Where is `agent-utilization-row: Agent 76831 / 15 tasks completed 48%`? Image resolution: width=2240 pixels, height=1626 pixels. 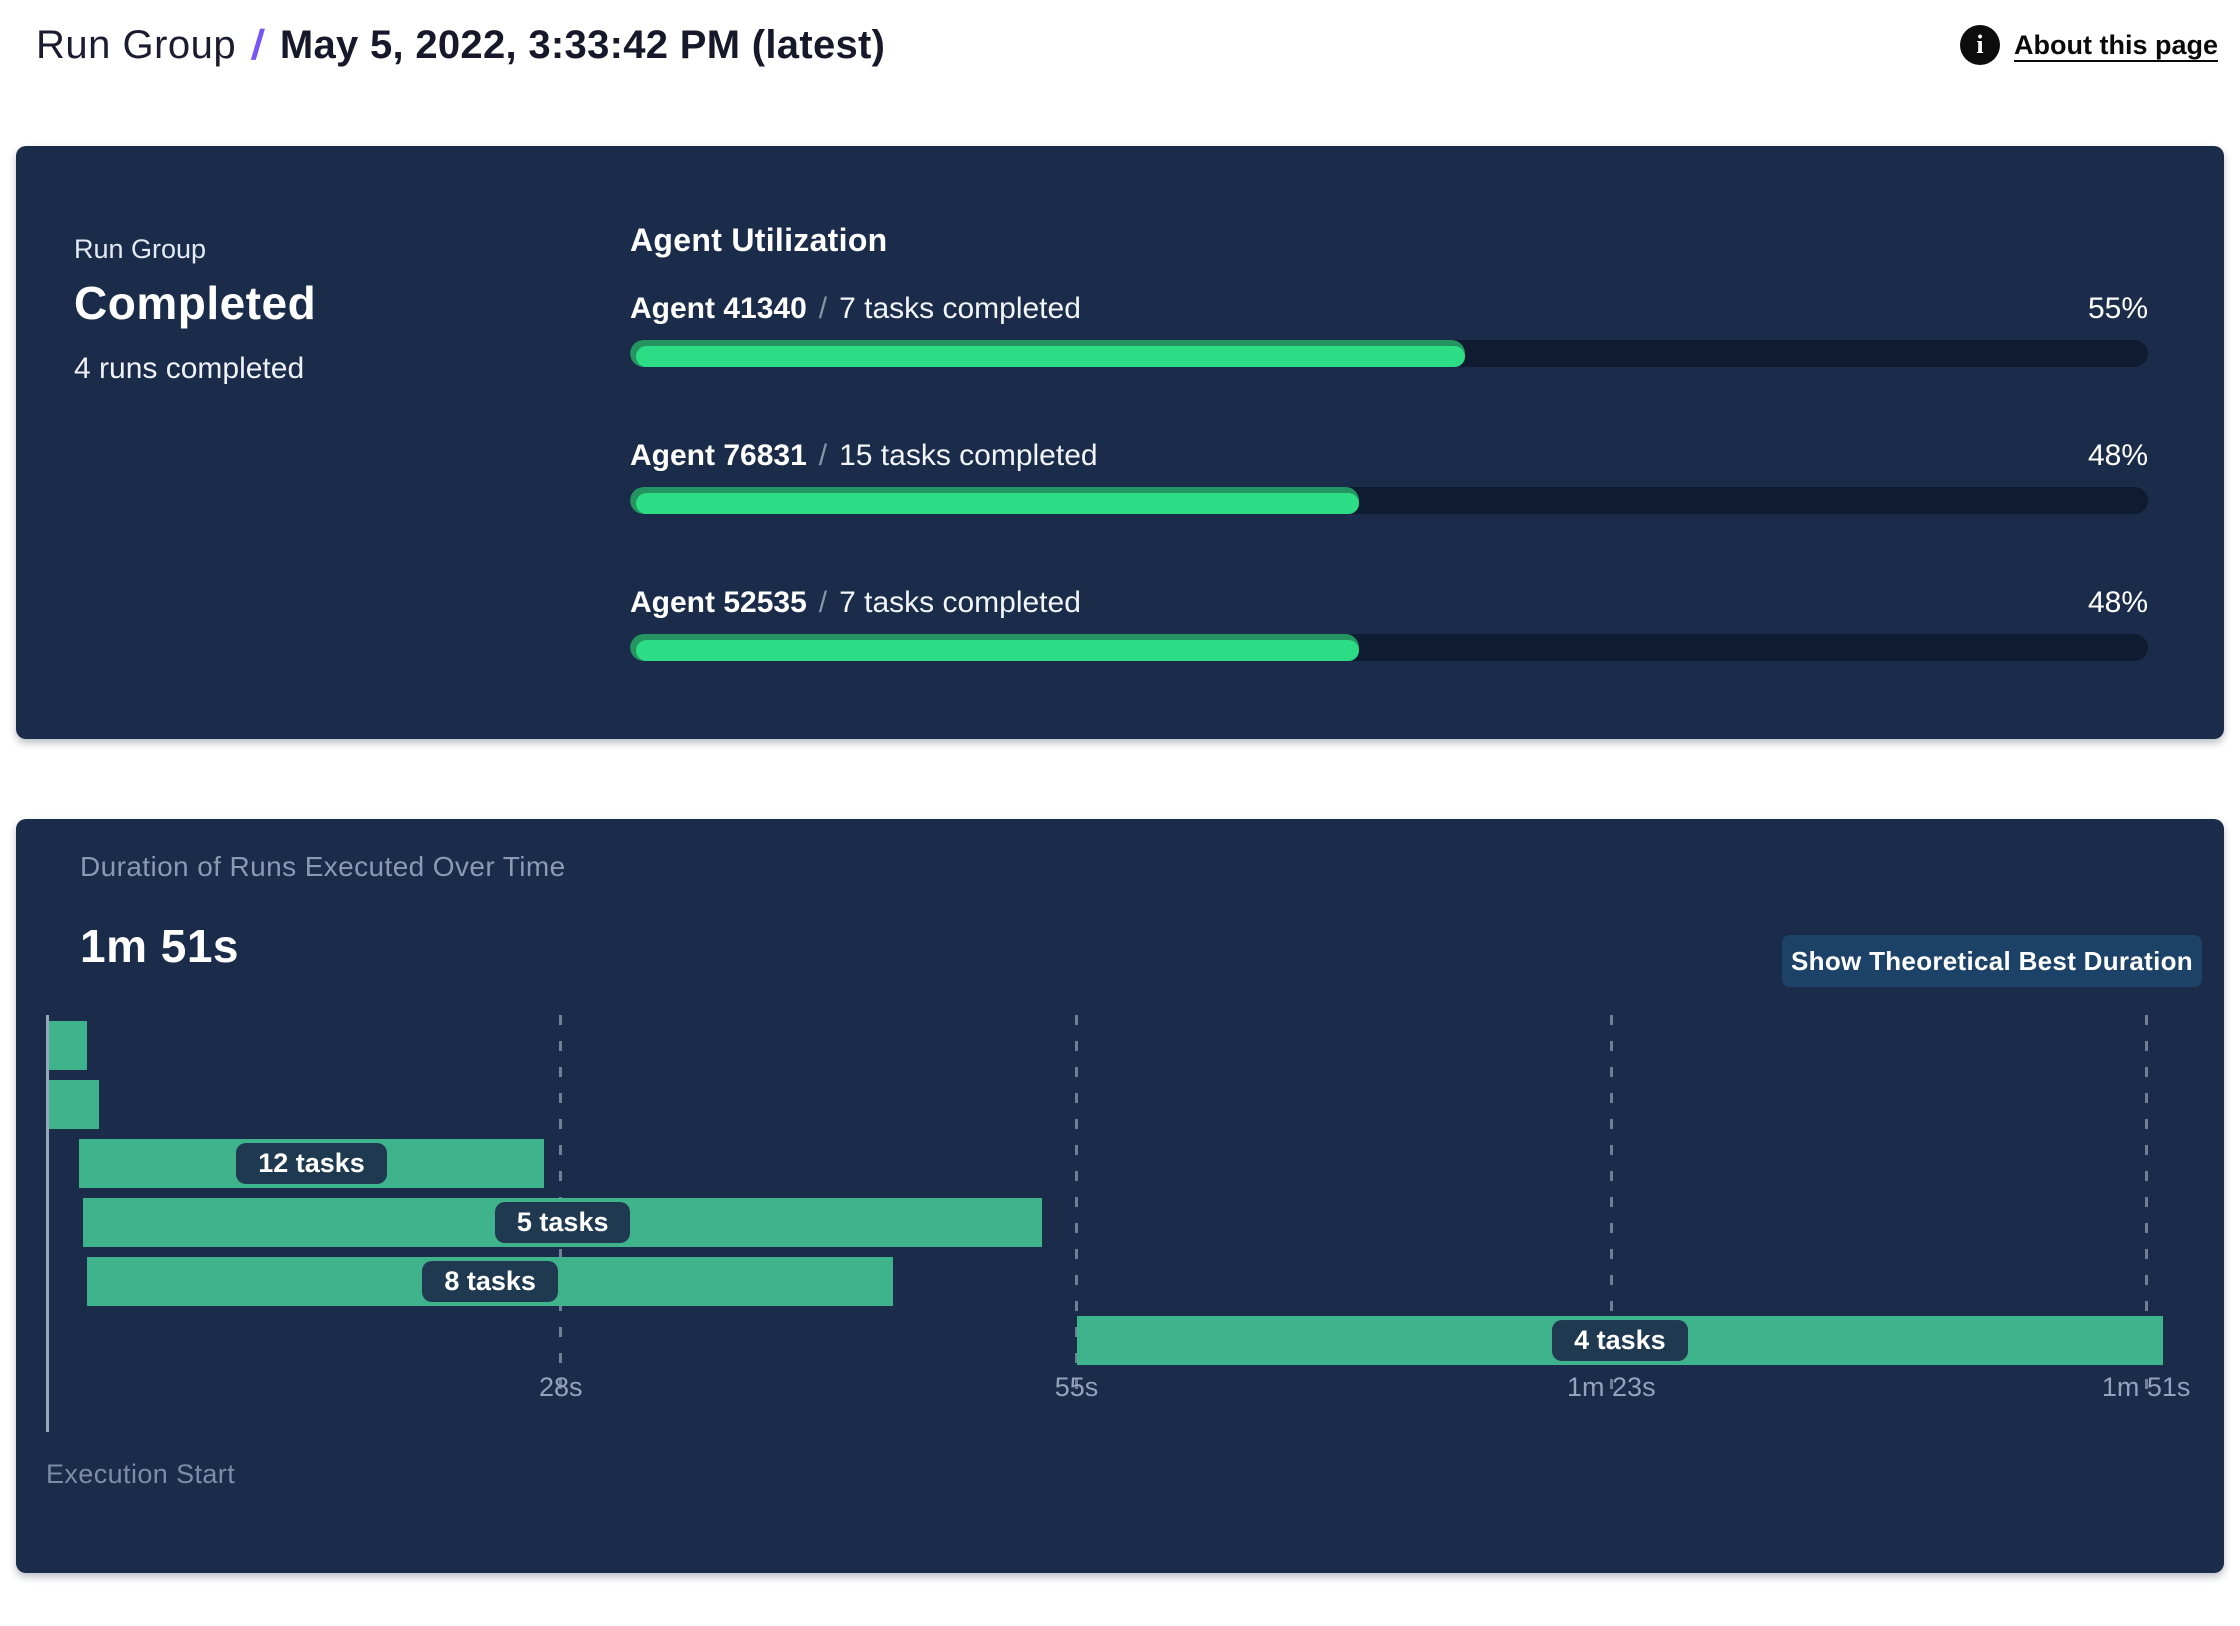
agent-utilization-row: Agent 76831 / 15 tasks completed 48% is located at coordinates (1389, 476).